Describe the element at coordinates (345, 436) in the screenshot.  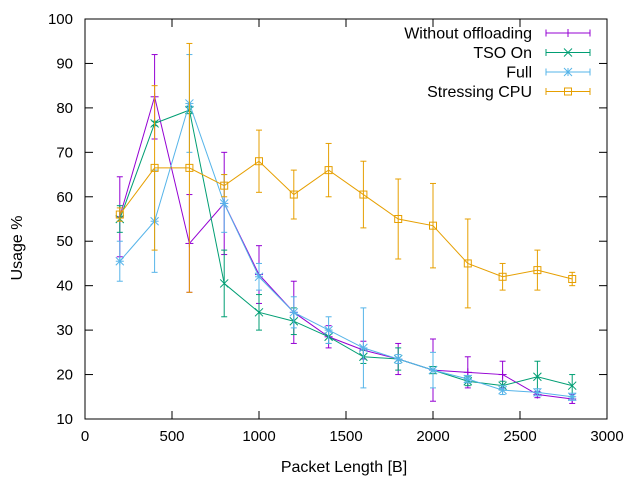
I see `x-tick-label: 1500` at that location.